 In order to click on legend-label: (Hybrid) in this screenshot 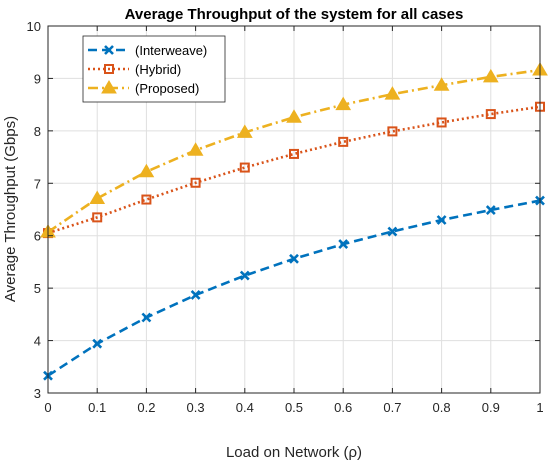, I will do `click(158, 69)`.